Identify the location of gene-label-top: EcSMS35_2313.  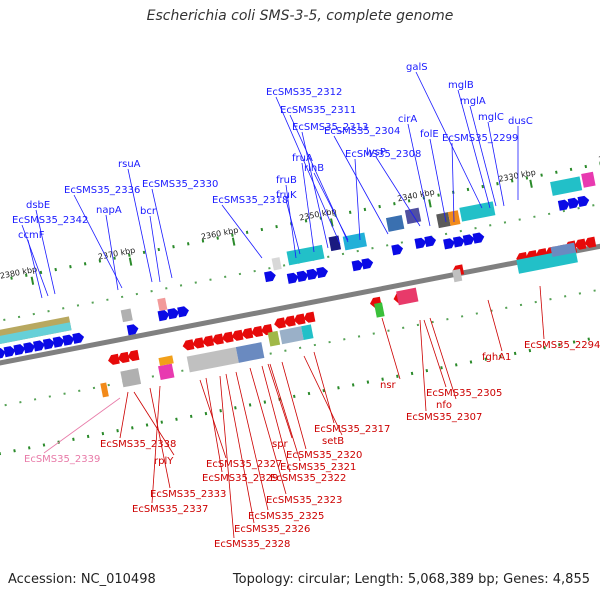
(330, 127).